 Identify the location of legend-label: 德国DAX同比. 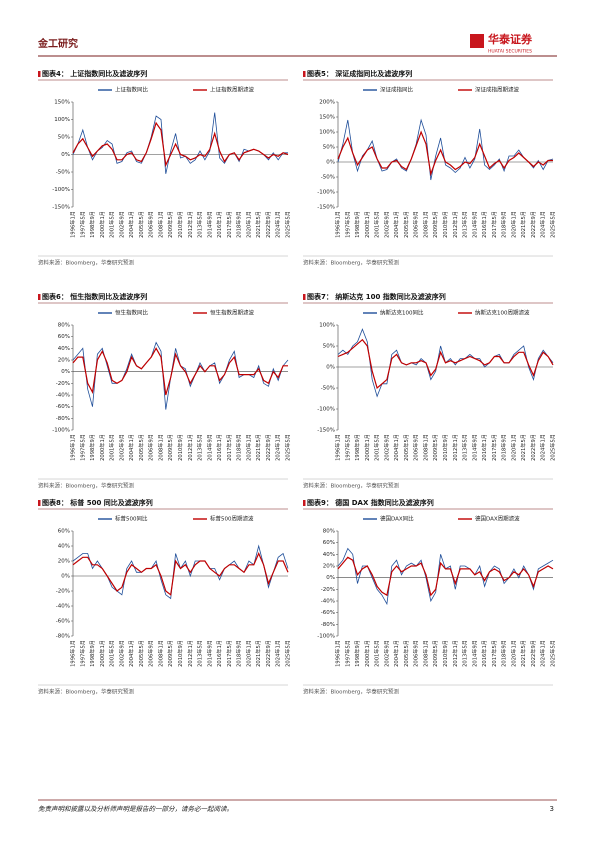
(397, 519).